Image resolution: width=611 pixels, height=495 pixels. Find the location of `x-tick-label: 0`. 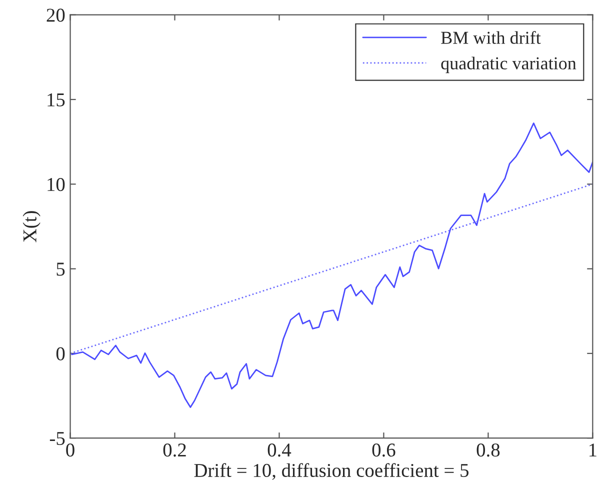

x-tick-label: 0 is located at coordinates (70, 450).